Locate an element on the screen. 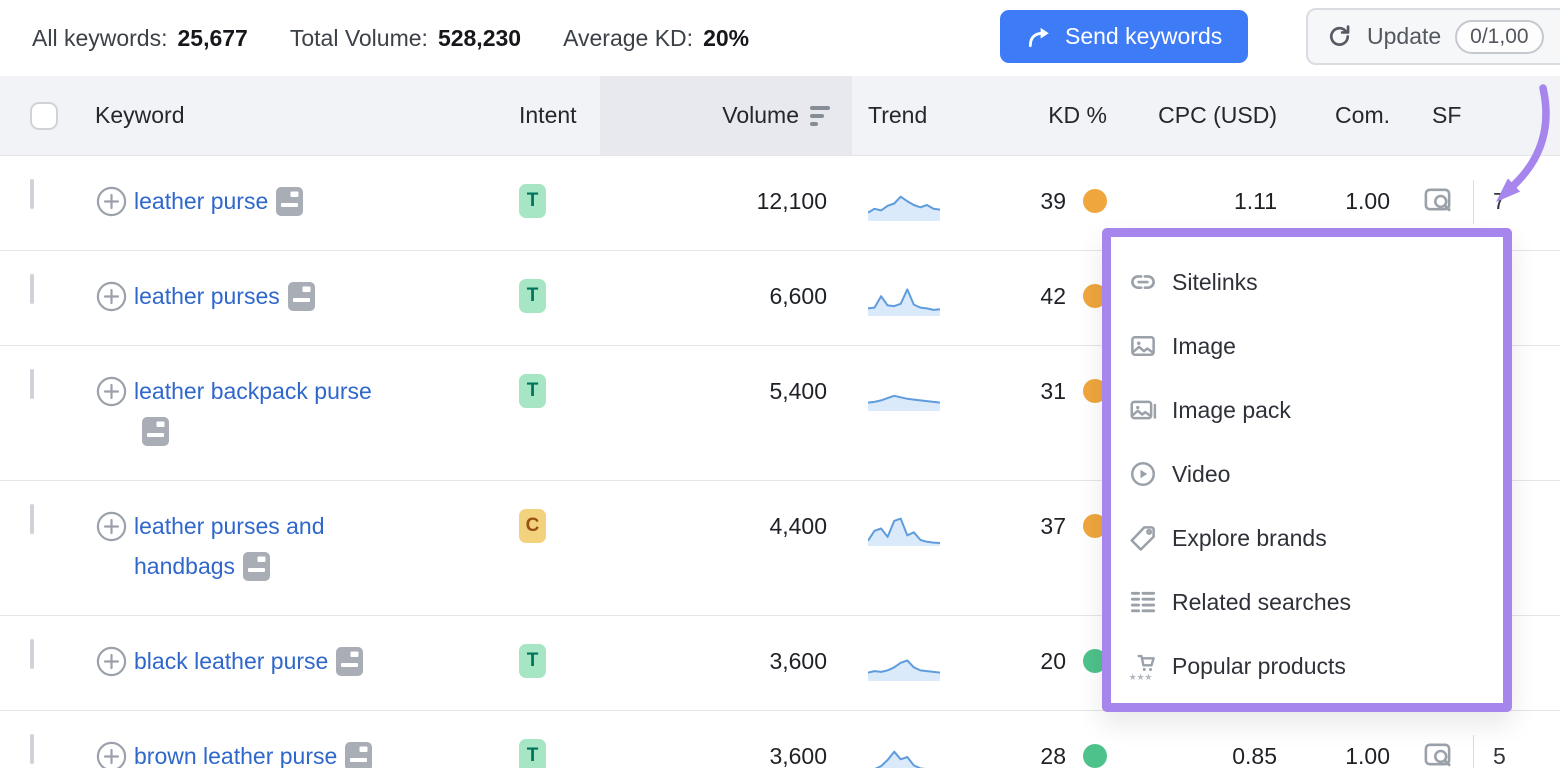  keyword-link: leather purses and handbags is located at coordinates (260, 549).